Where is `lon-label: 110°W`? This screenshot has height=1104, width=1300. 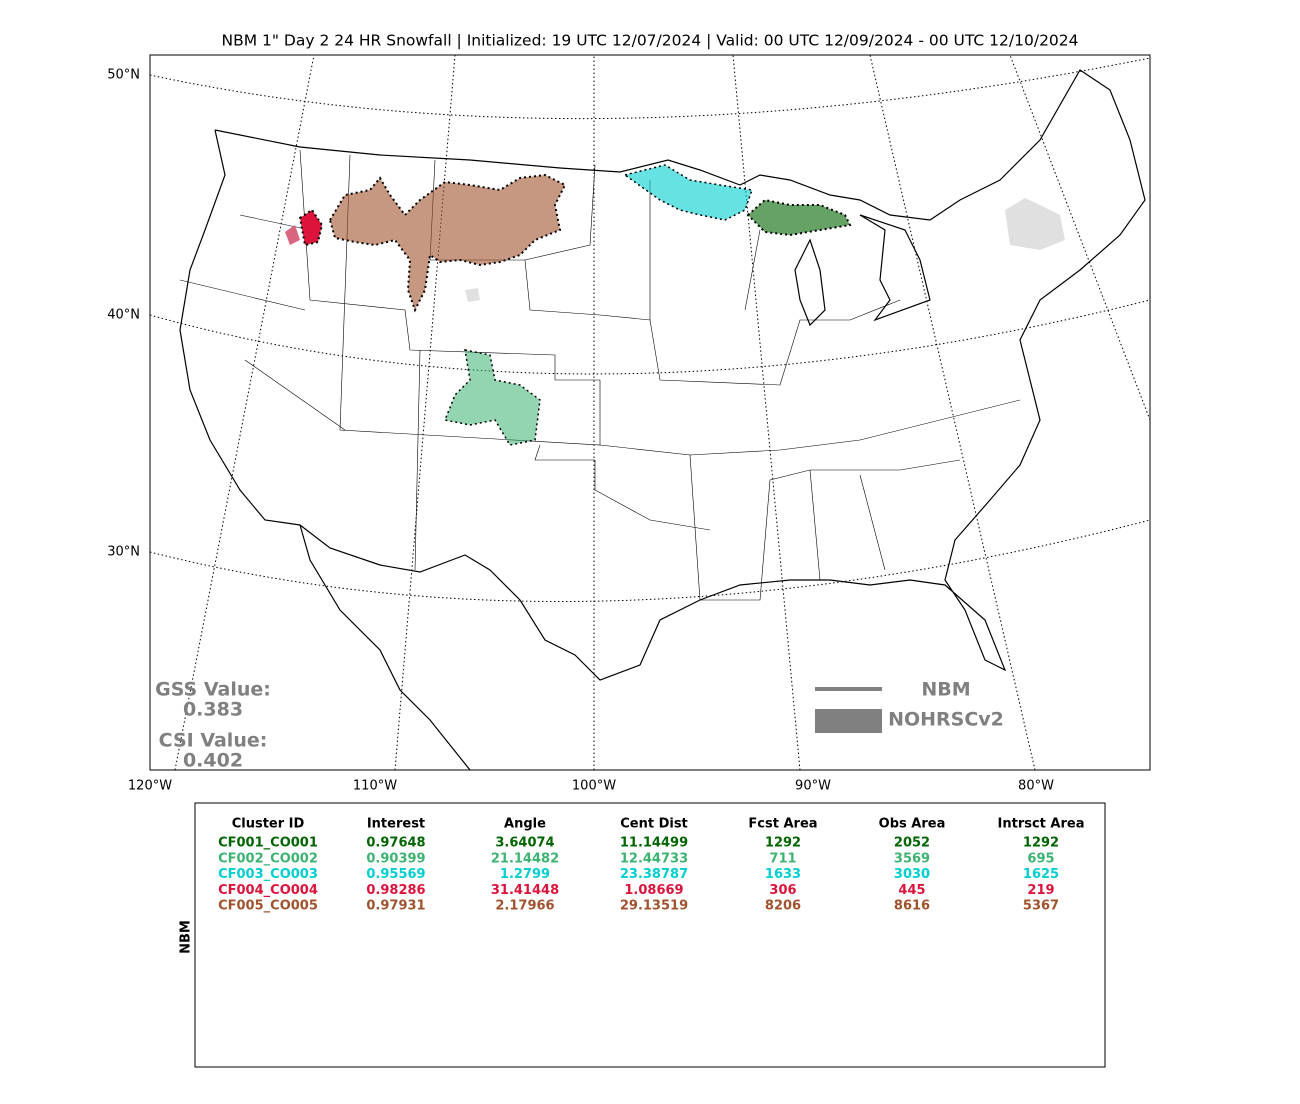
lon-label: 110°W is located at coordinates (375, 786).